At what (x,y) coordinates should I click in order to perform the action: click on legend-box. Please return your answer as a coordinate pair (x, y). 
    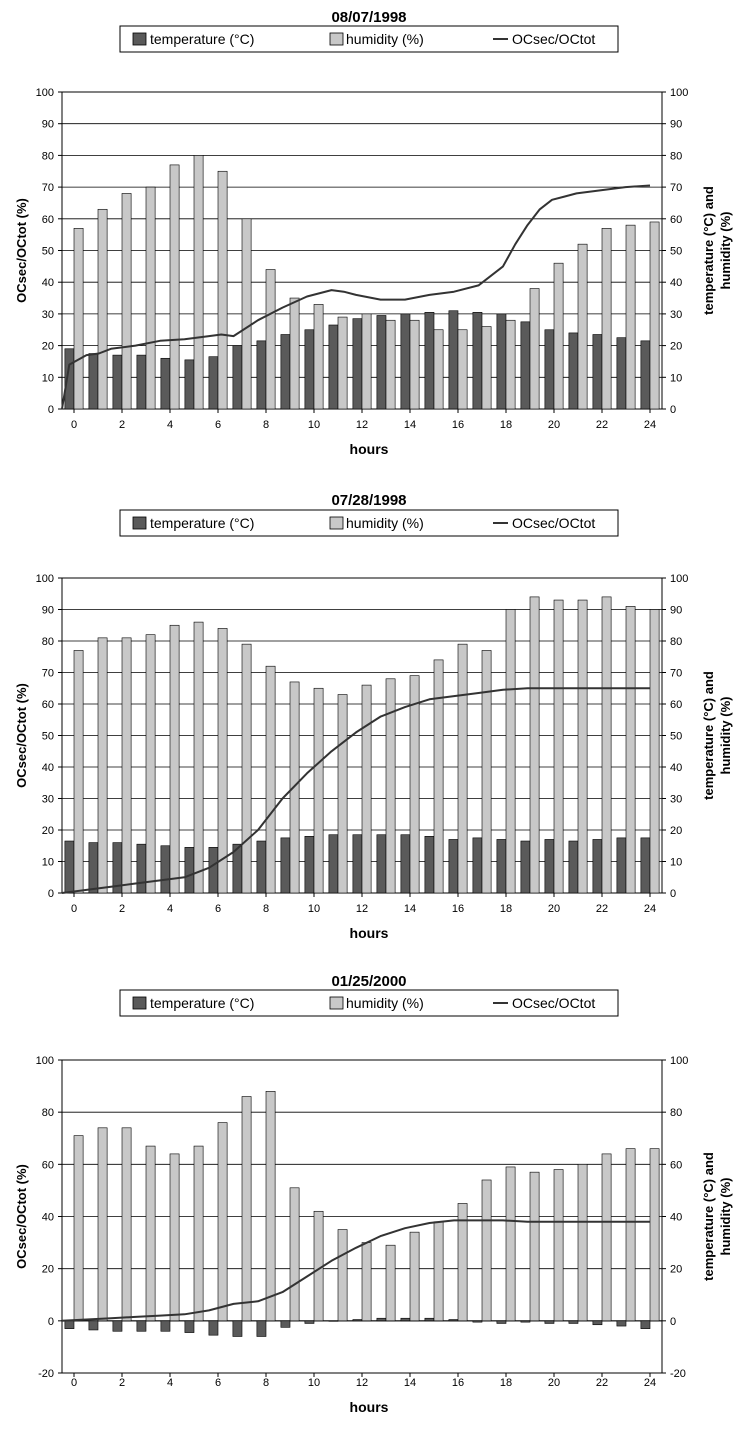
    Looking at the image, I should click on (369, 1003).